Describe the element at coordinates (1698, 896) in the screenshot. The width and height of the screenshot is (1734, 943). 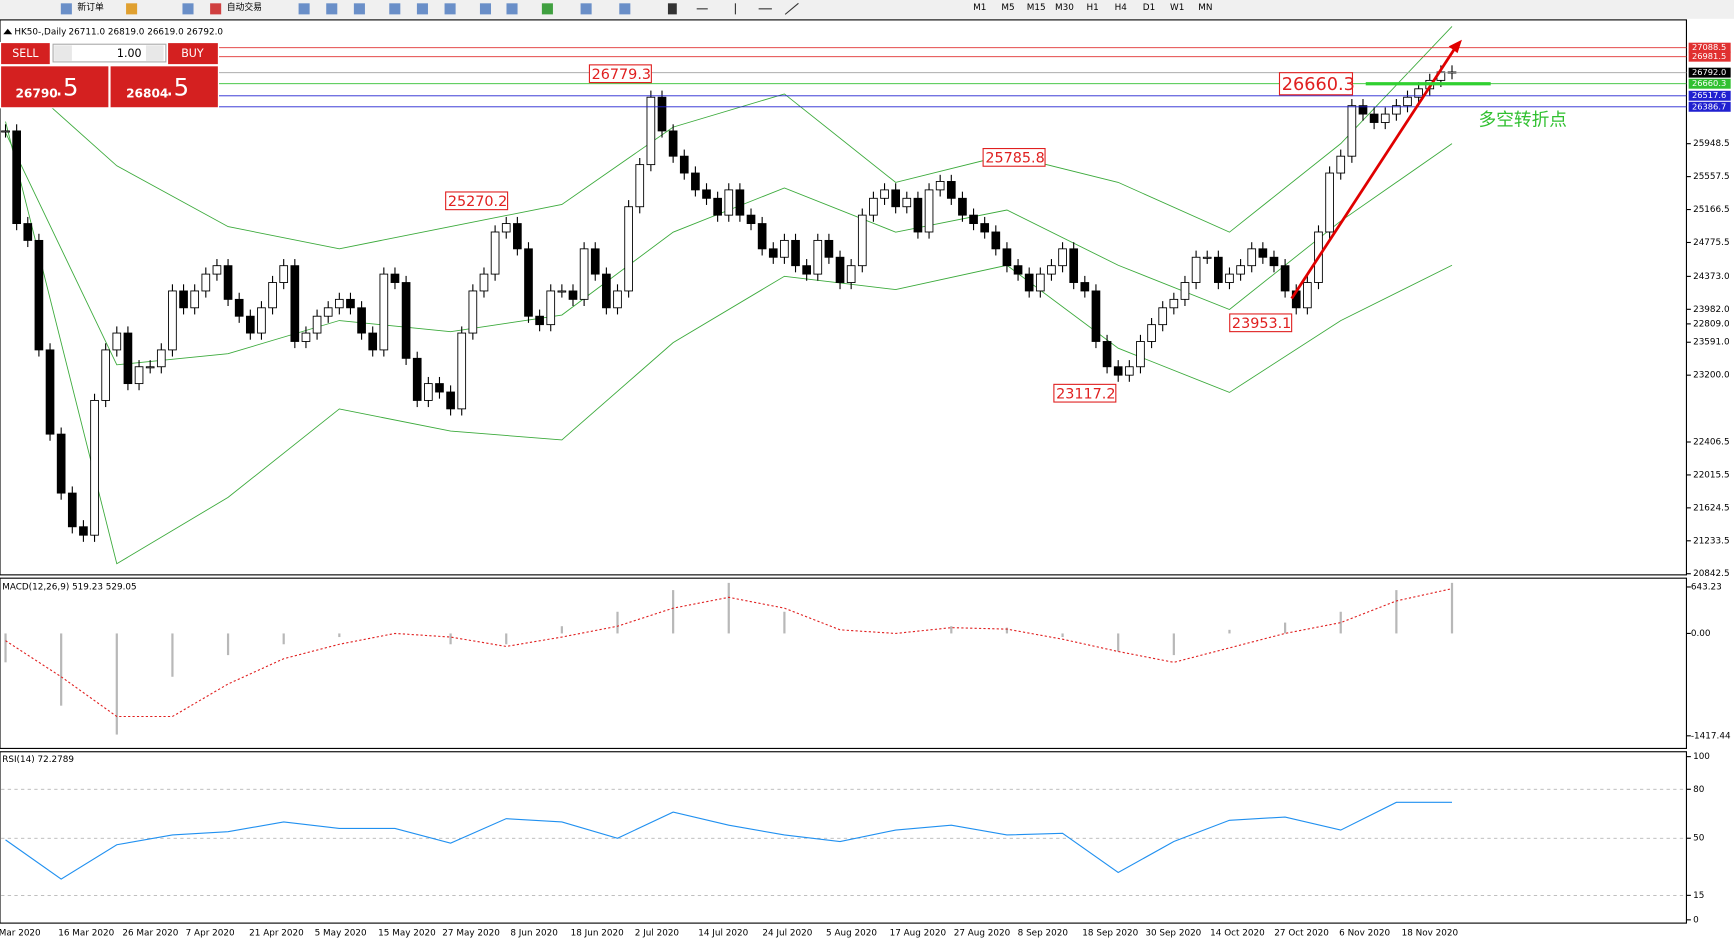
I see `y-tick-label: 15` at that location.